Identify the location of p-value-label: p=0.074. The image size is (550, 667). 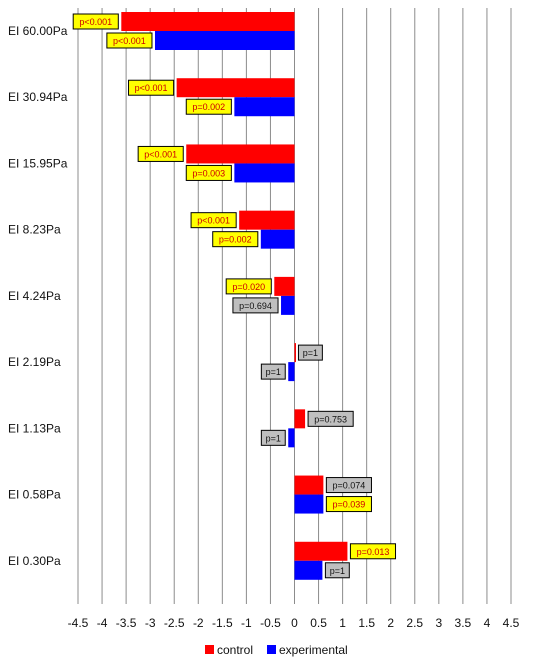
(348, 485).